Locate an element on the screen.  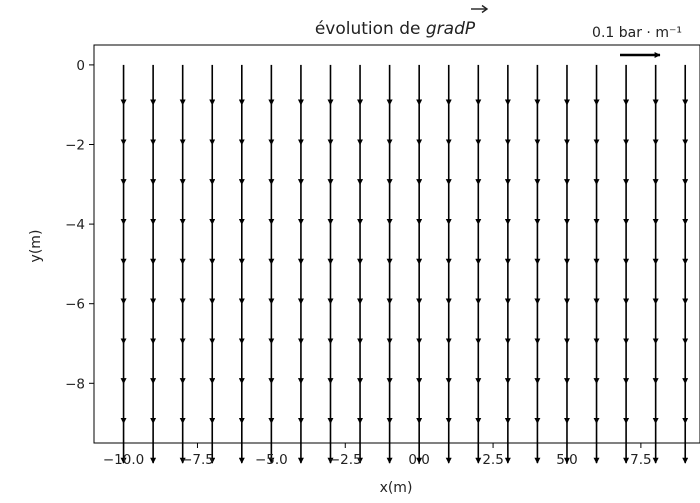
x-tick-label-7: 7.5 is located at coordinates (640, 460).